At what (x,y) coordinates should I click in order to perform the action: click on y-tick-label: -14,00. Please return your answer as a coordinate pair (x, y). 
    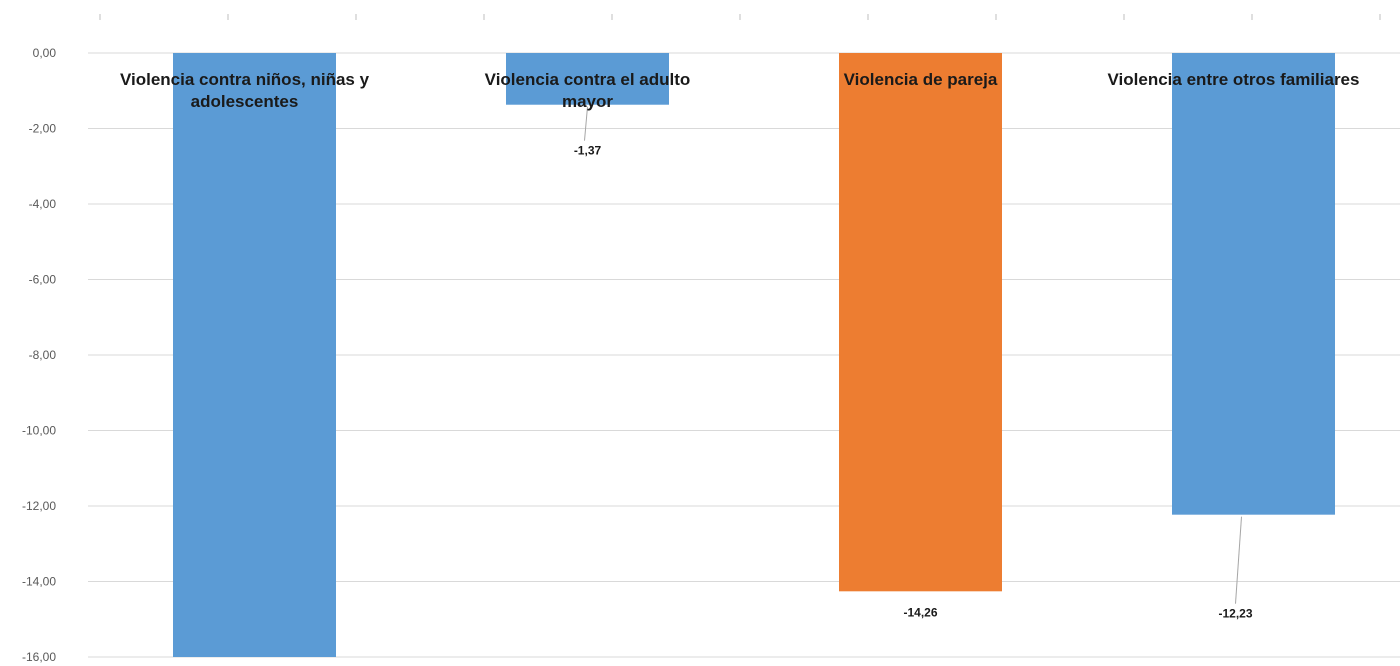
    Looking at the image, I should click on (39, 582).